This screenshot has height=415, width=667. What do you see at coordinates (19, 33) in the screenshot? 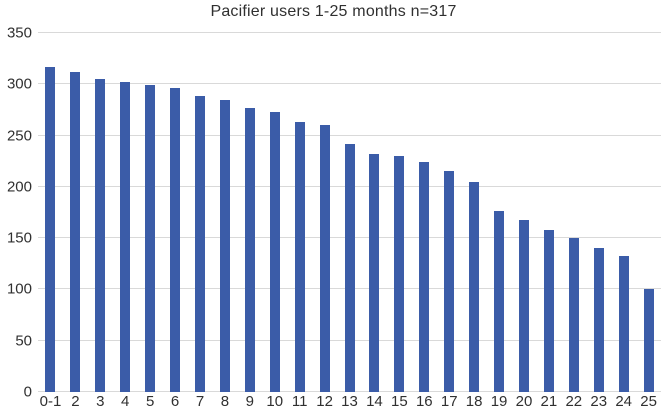
I see `y-tick-label: 350` at bounding box center [19, 33].